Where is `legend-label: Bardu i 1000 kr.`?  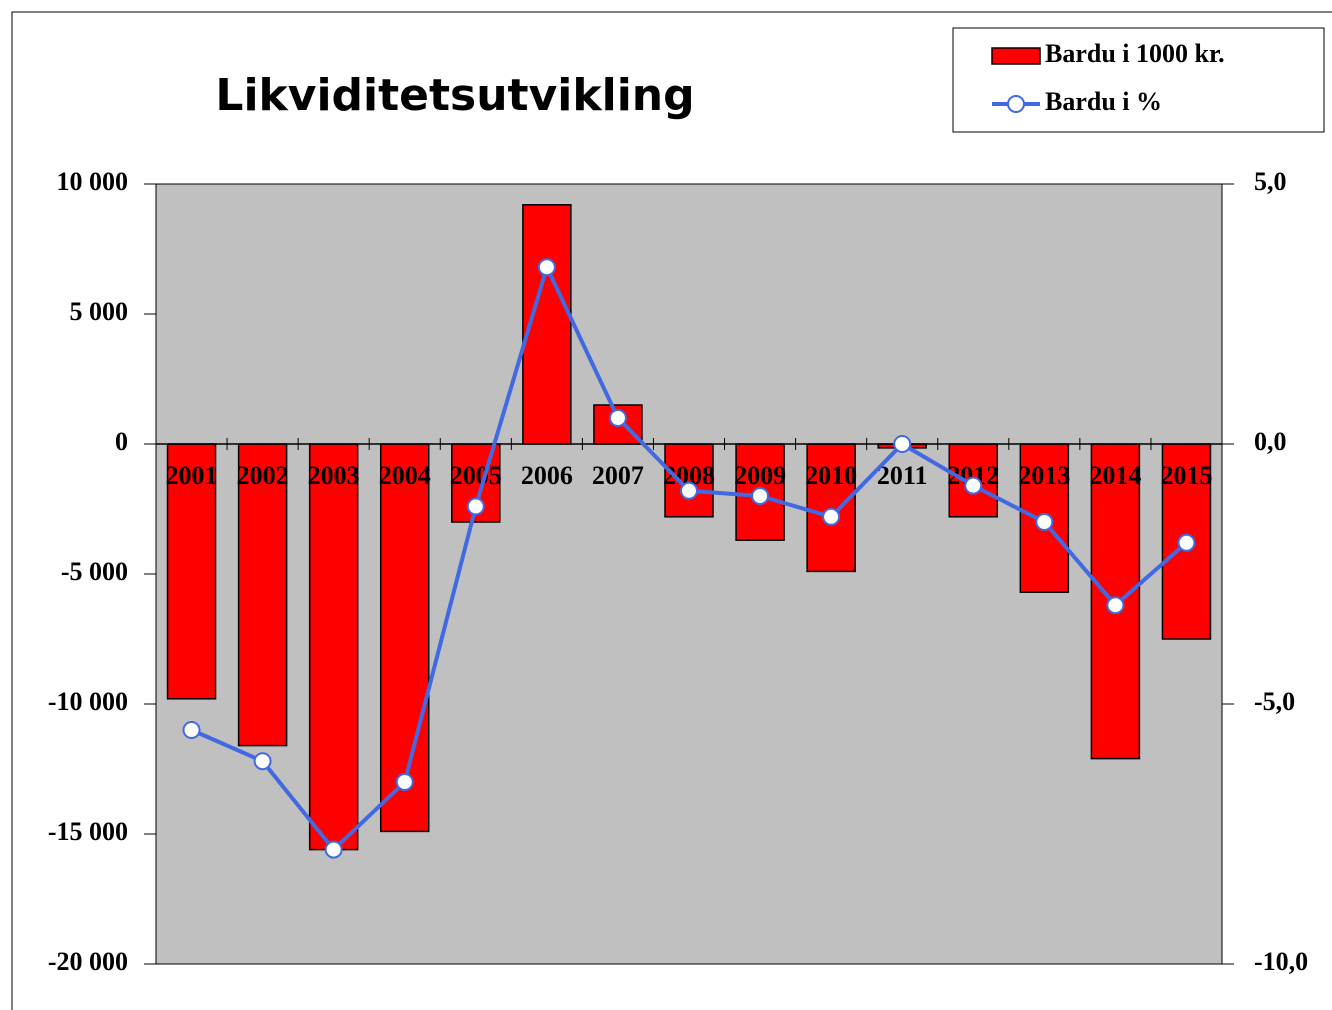 legend-label: Bardu i 1000 kr. is located at coordinates (1135, 53).